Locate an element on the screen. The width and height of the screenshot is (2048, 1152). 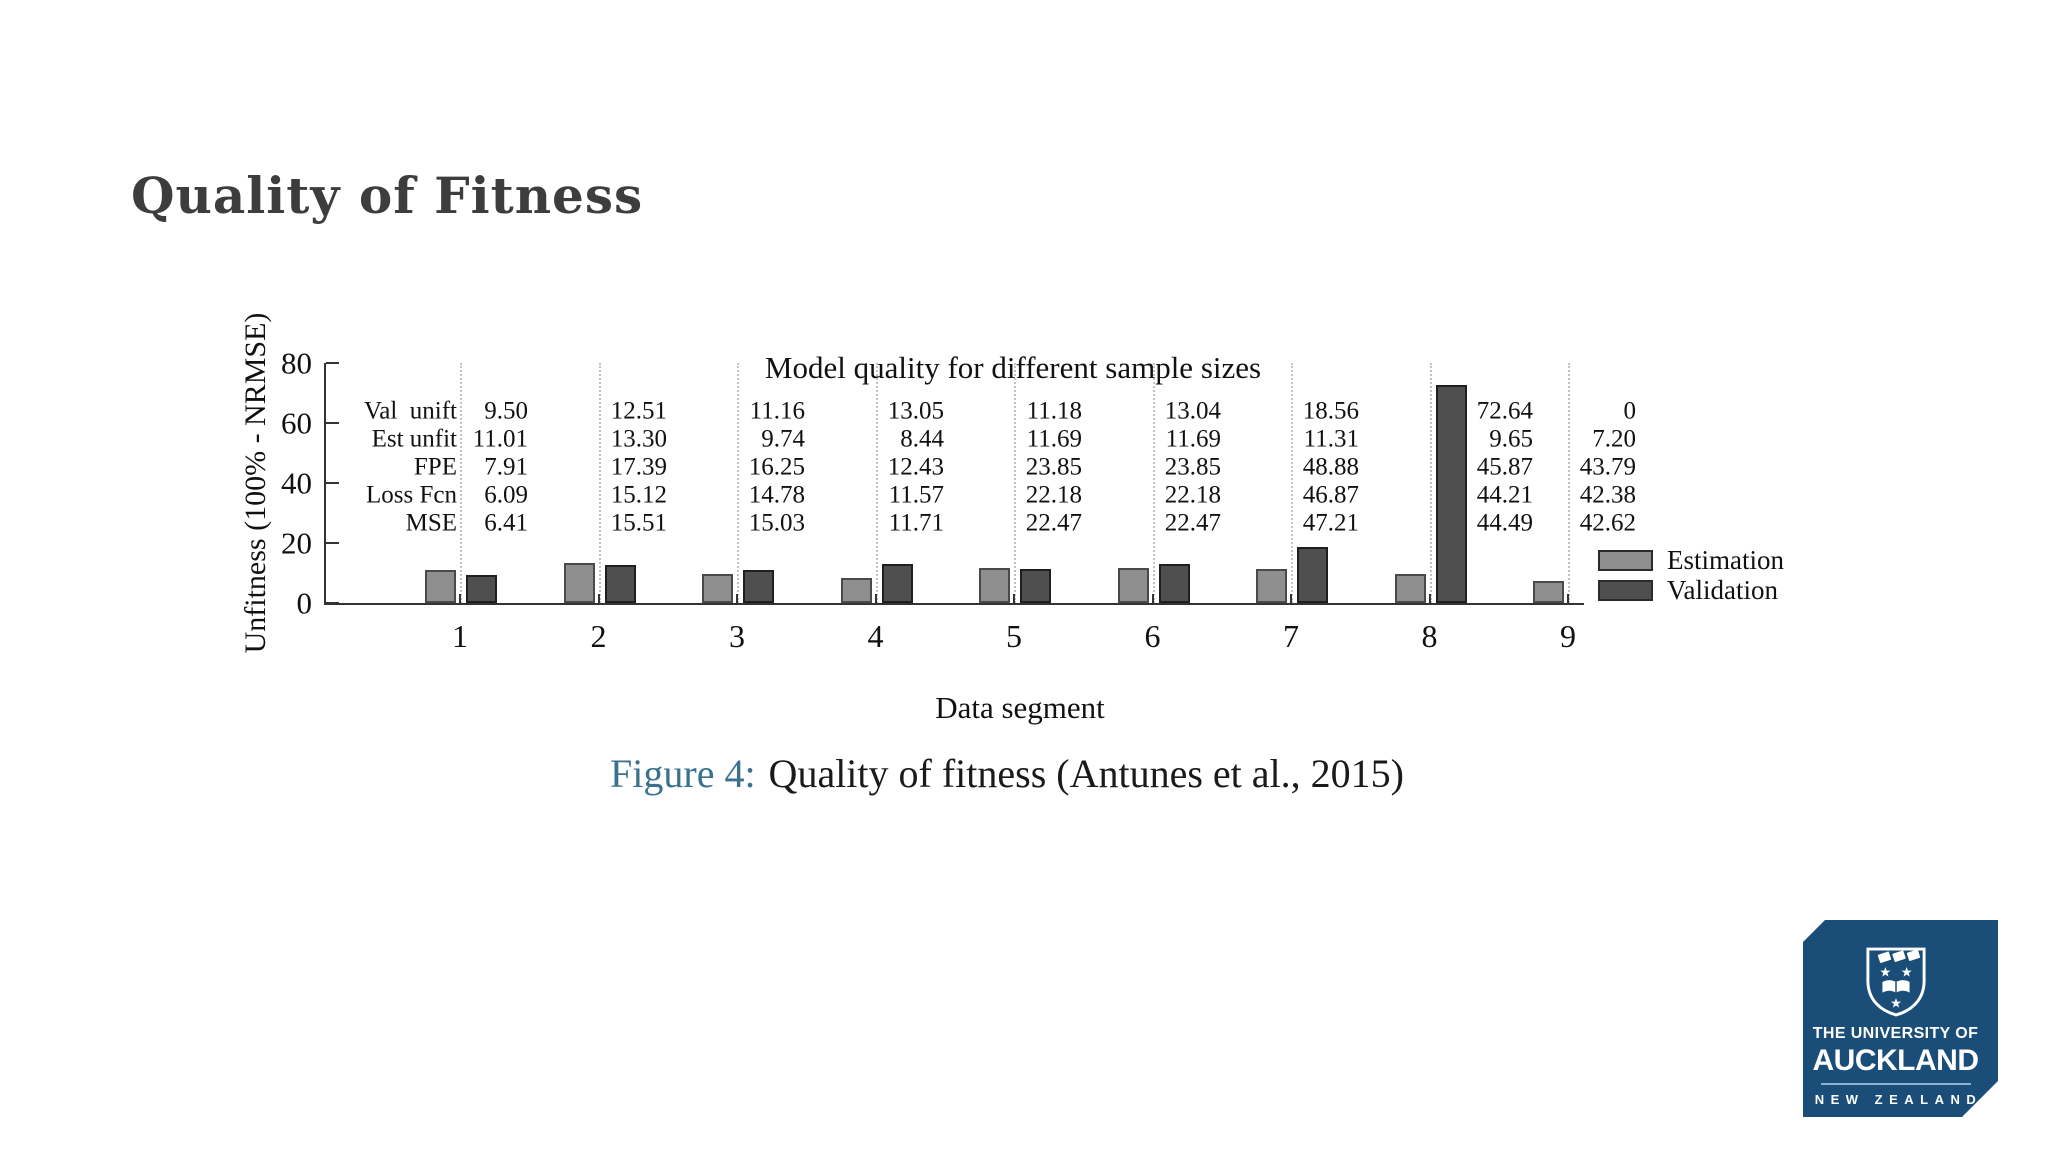
x-tick-label: 9 is located at coordinates (1568, 636).